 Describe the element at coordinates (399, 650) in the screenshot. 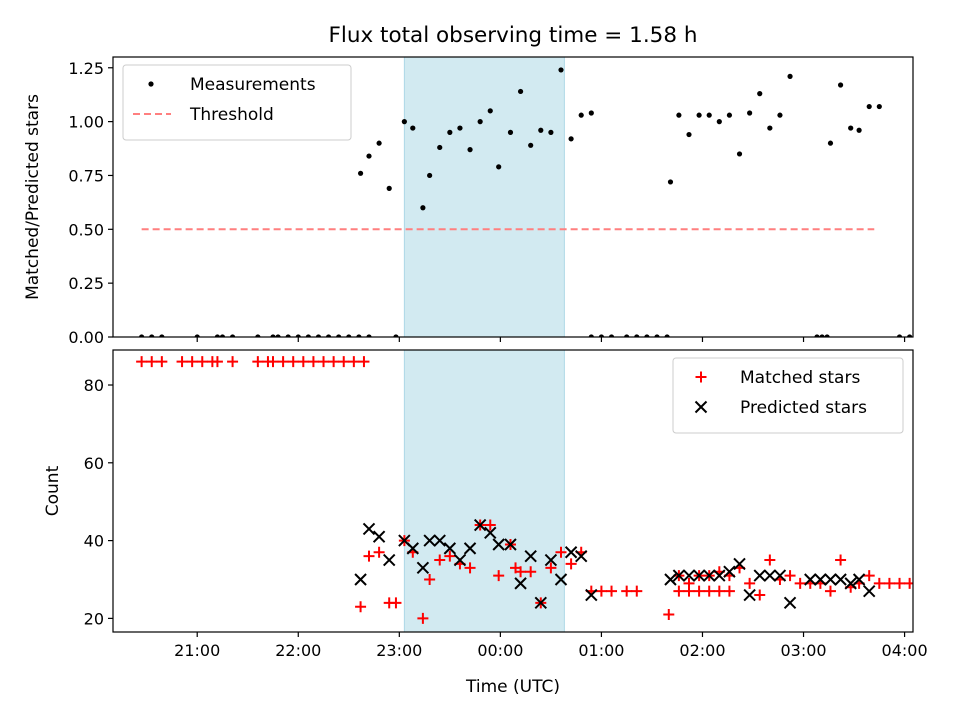

I see `x-tick-label: 23:00` at that location.